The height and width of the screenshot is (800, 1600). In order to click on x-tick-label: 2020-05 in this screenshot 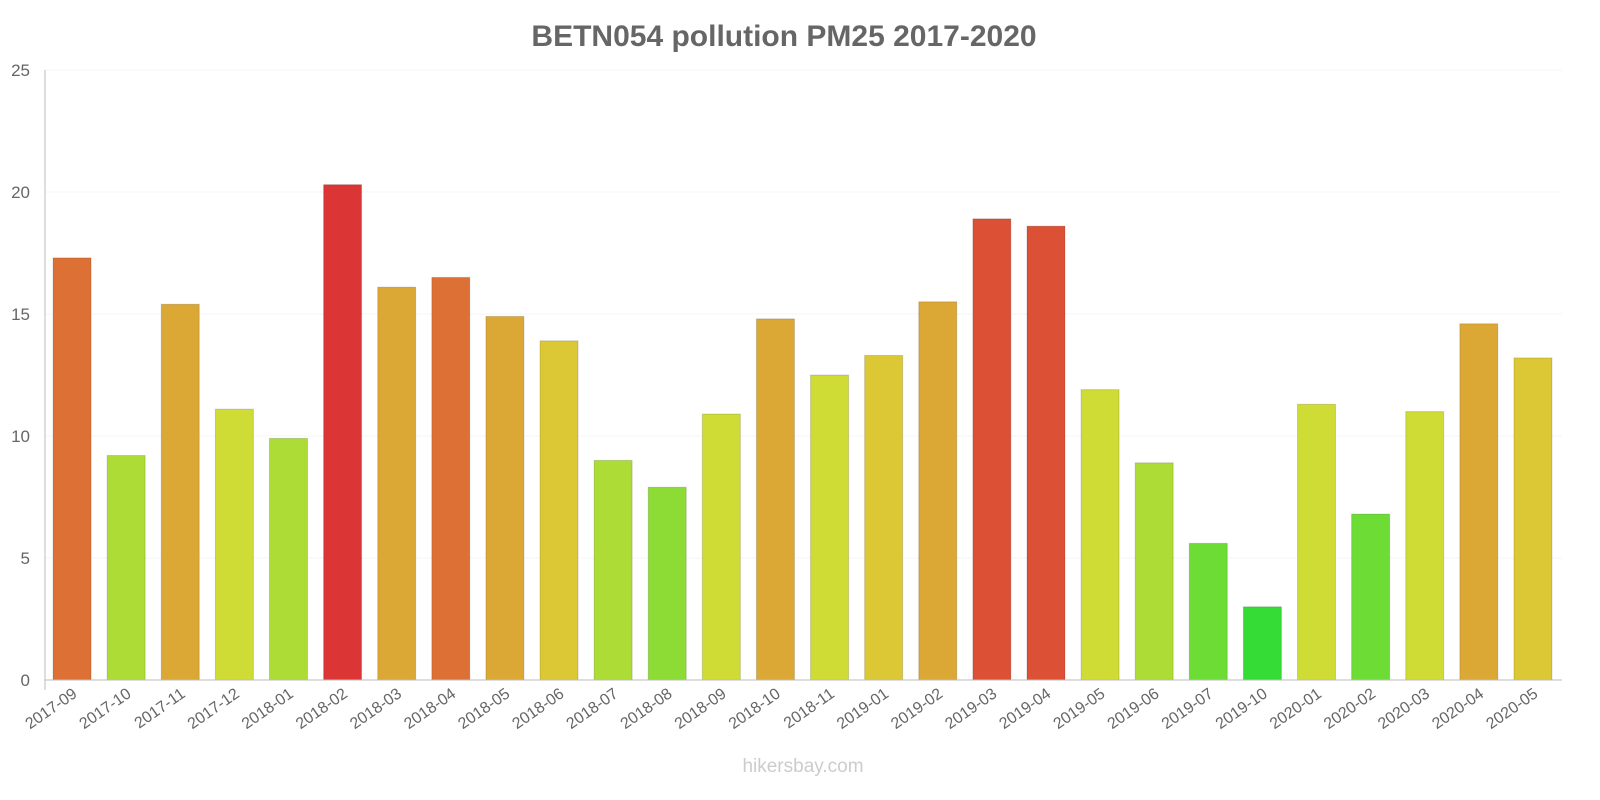, I will do `click(1512, 709)`.